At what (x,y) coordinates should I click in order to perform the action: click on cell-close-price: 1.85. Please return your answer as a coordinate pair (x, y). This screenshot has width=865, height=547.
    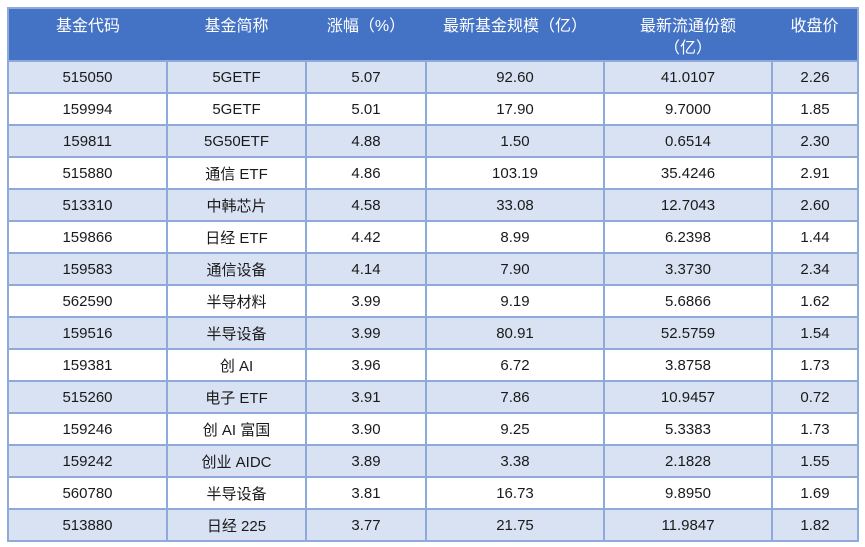
    Looking at the image, I should click on (815, 109).